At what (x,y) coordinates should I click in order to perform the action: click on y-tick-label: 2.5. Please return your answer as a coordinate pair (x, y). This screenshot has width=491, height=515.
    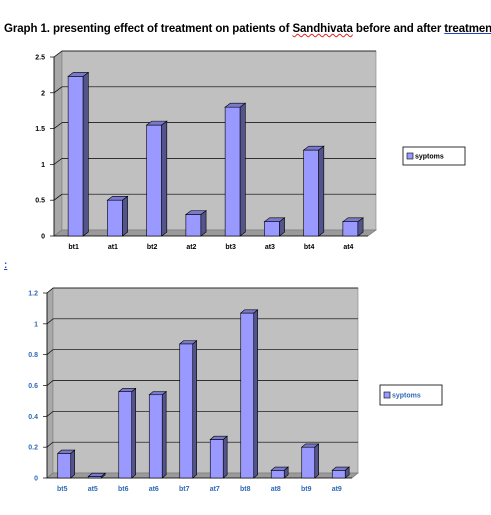
    Looking at the image, I should click on (40, 58).